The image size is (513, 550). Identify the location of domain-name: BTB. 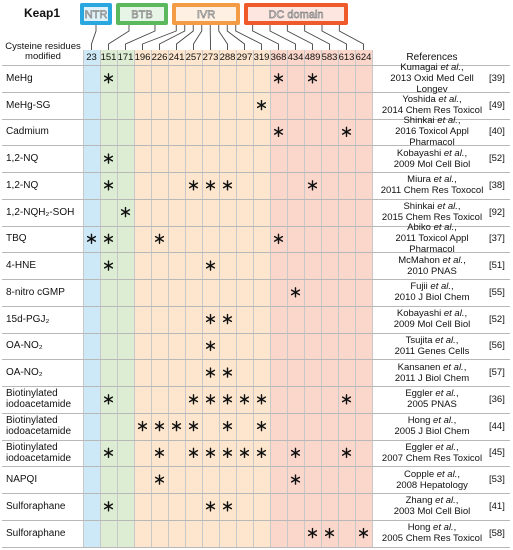
(141, 15).